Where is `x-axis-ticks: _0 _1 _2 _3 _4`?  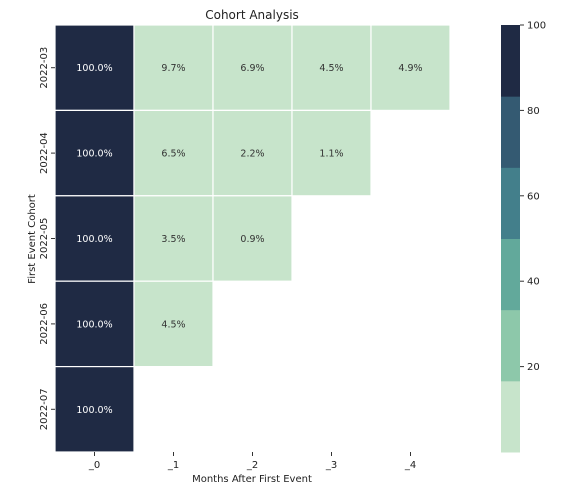 x-axis-ticks: _0 _1 _2 _3 _4 is located at coordinates (252, 461).